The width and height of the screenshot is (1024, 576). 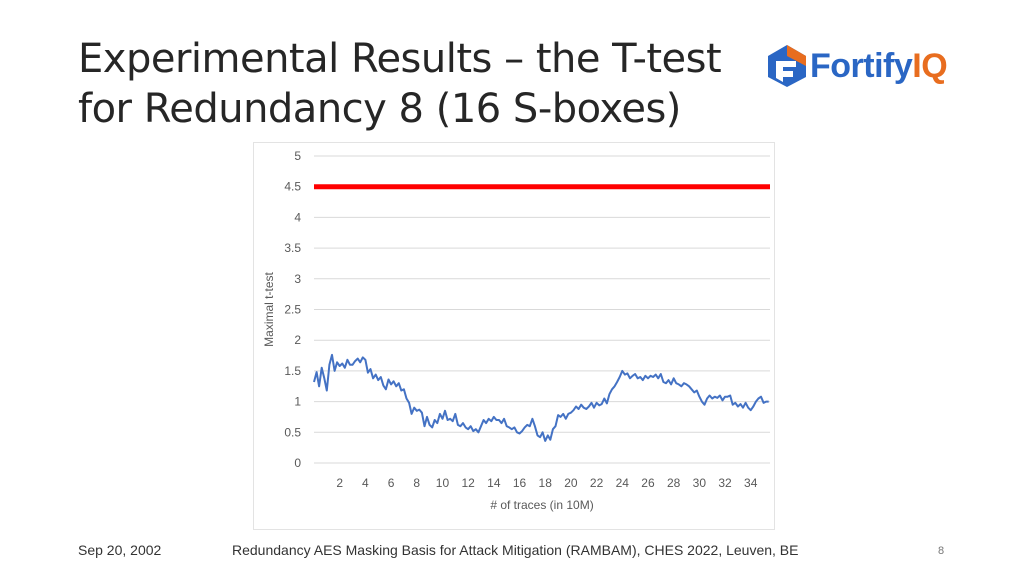 What do you see at coordinates (120, 550) in the screenshot?
I see `footer-date: Sep 20, 2002` at bounding box center [120, 550].